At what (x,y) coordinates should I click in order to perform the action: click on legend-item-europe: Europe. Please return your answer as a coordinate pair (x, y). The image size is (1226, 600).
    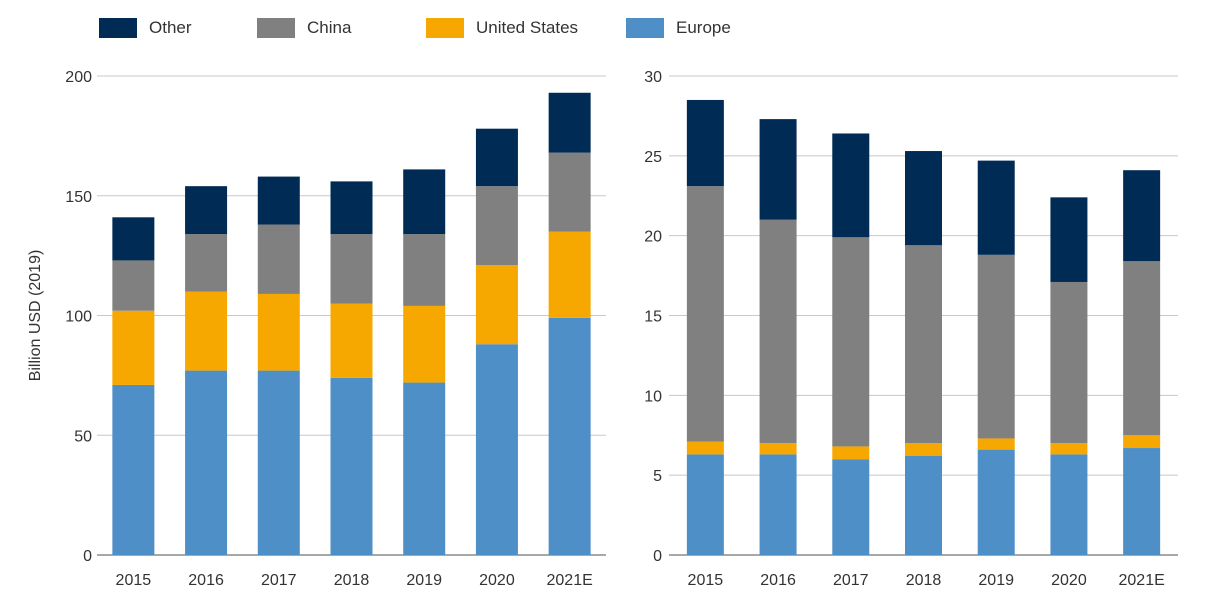
    Looking at the image, I should click on (678, 28).